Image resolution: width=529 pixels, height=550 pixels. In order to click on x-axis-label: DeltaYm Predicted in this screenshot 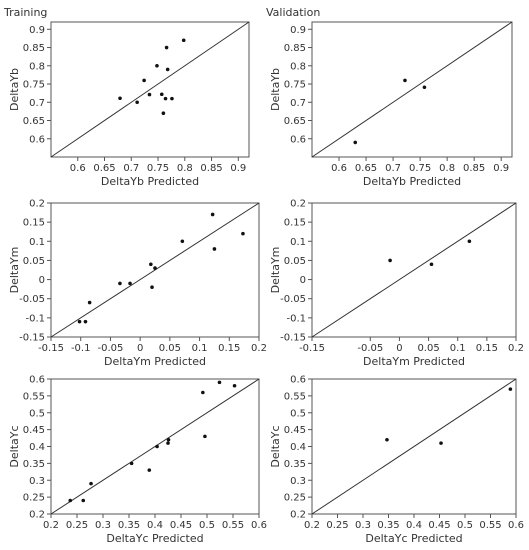, I will do `click(155, 361)`.